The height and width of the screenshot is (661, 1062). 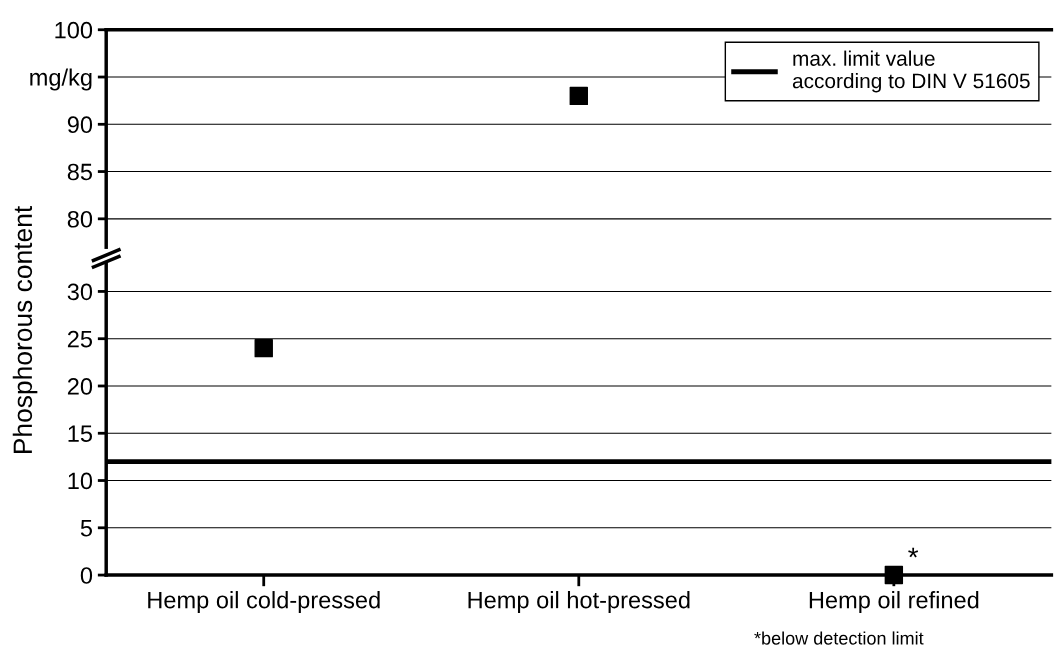 I want to click on x-tick-label: Hemp oil refined, so click(x=894, y=602).